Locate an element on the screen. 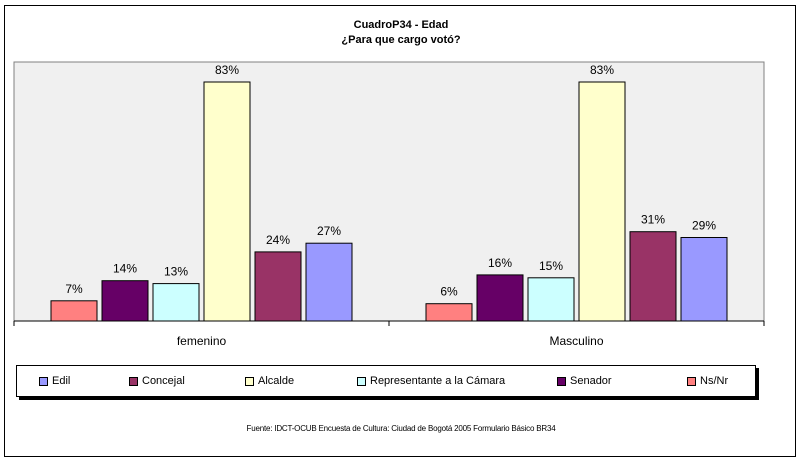  legend-label: Senador is located at coordinates (591, 381).